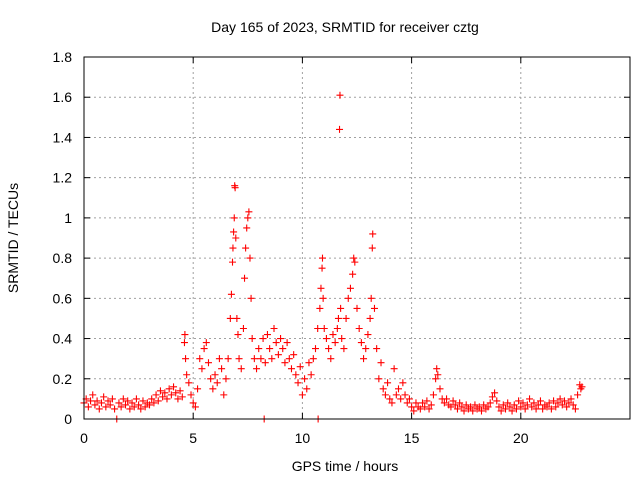  I want to click on y-tick-label: 0.4, so click(63, 339).